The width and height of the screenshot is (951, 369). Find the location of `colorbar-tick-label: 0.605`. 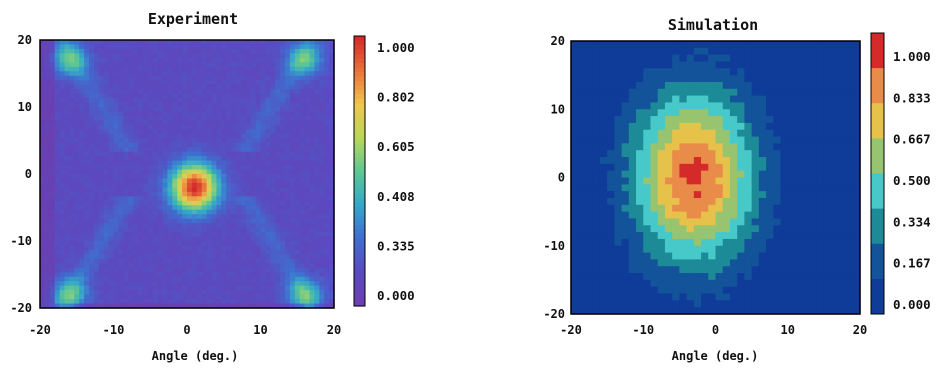

colorbar-tick-label: 0.605 is located at coordinates (396, 146).